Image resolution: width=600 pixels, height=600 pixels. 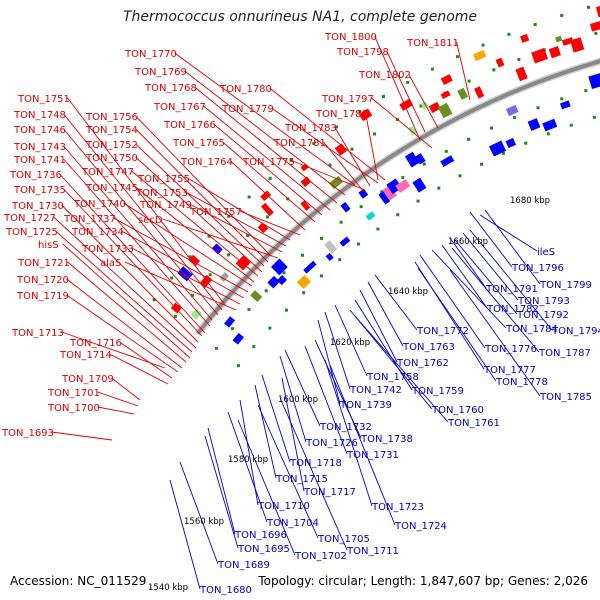 I want to click on left-gene-label: TON_1755, so click(x=163, y=179).